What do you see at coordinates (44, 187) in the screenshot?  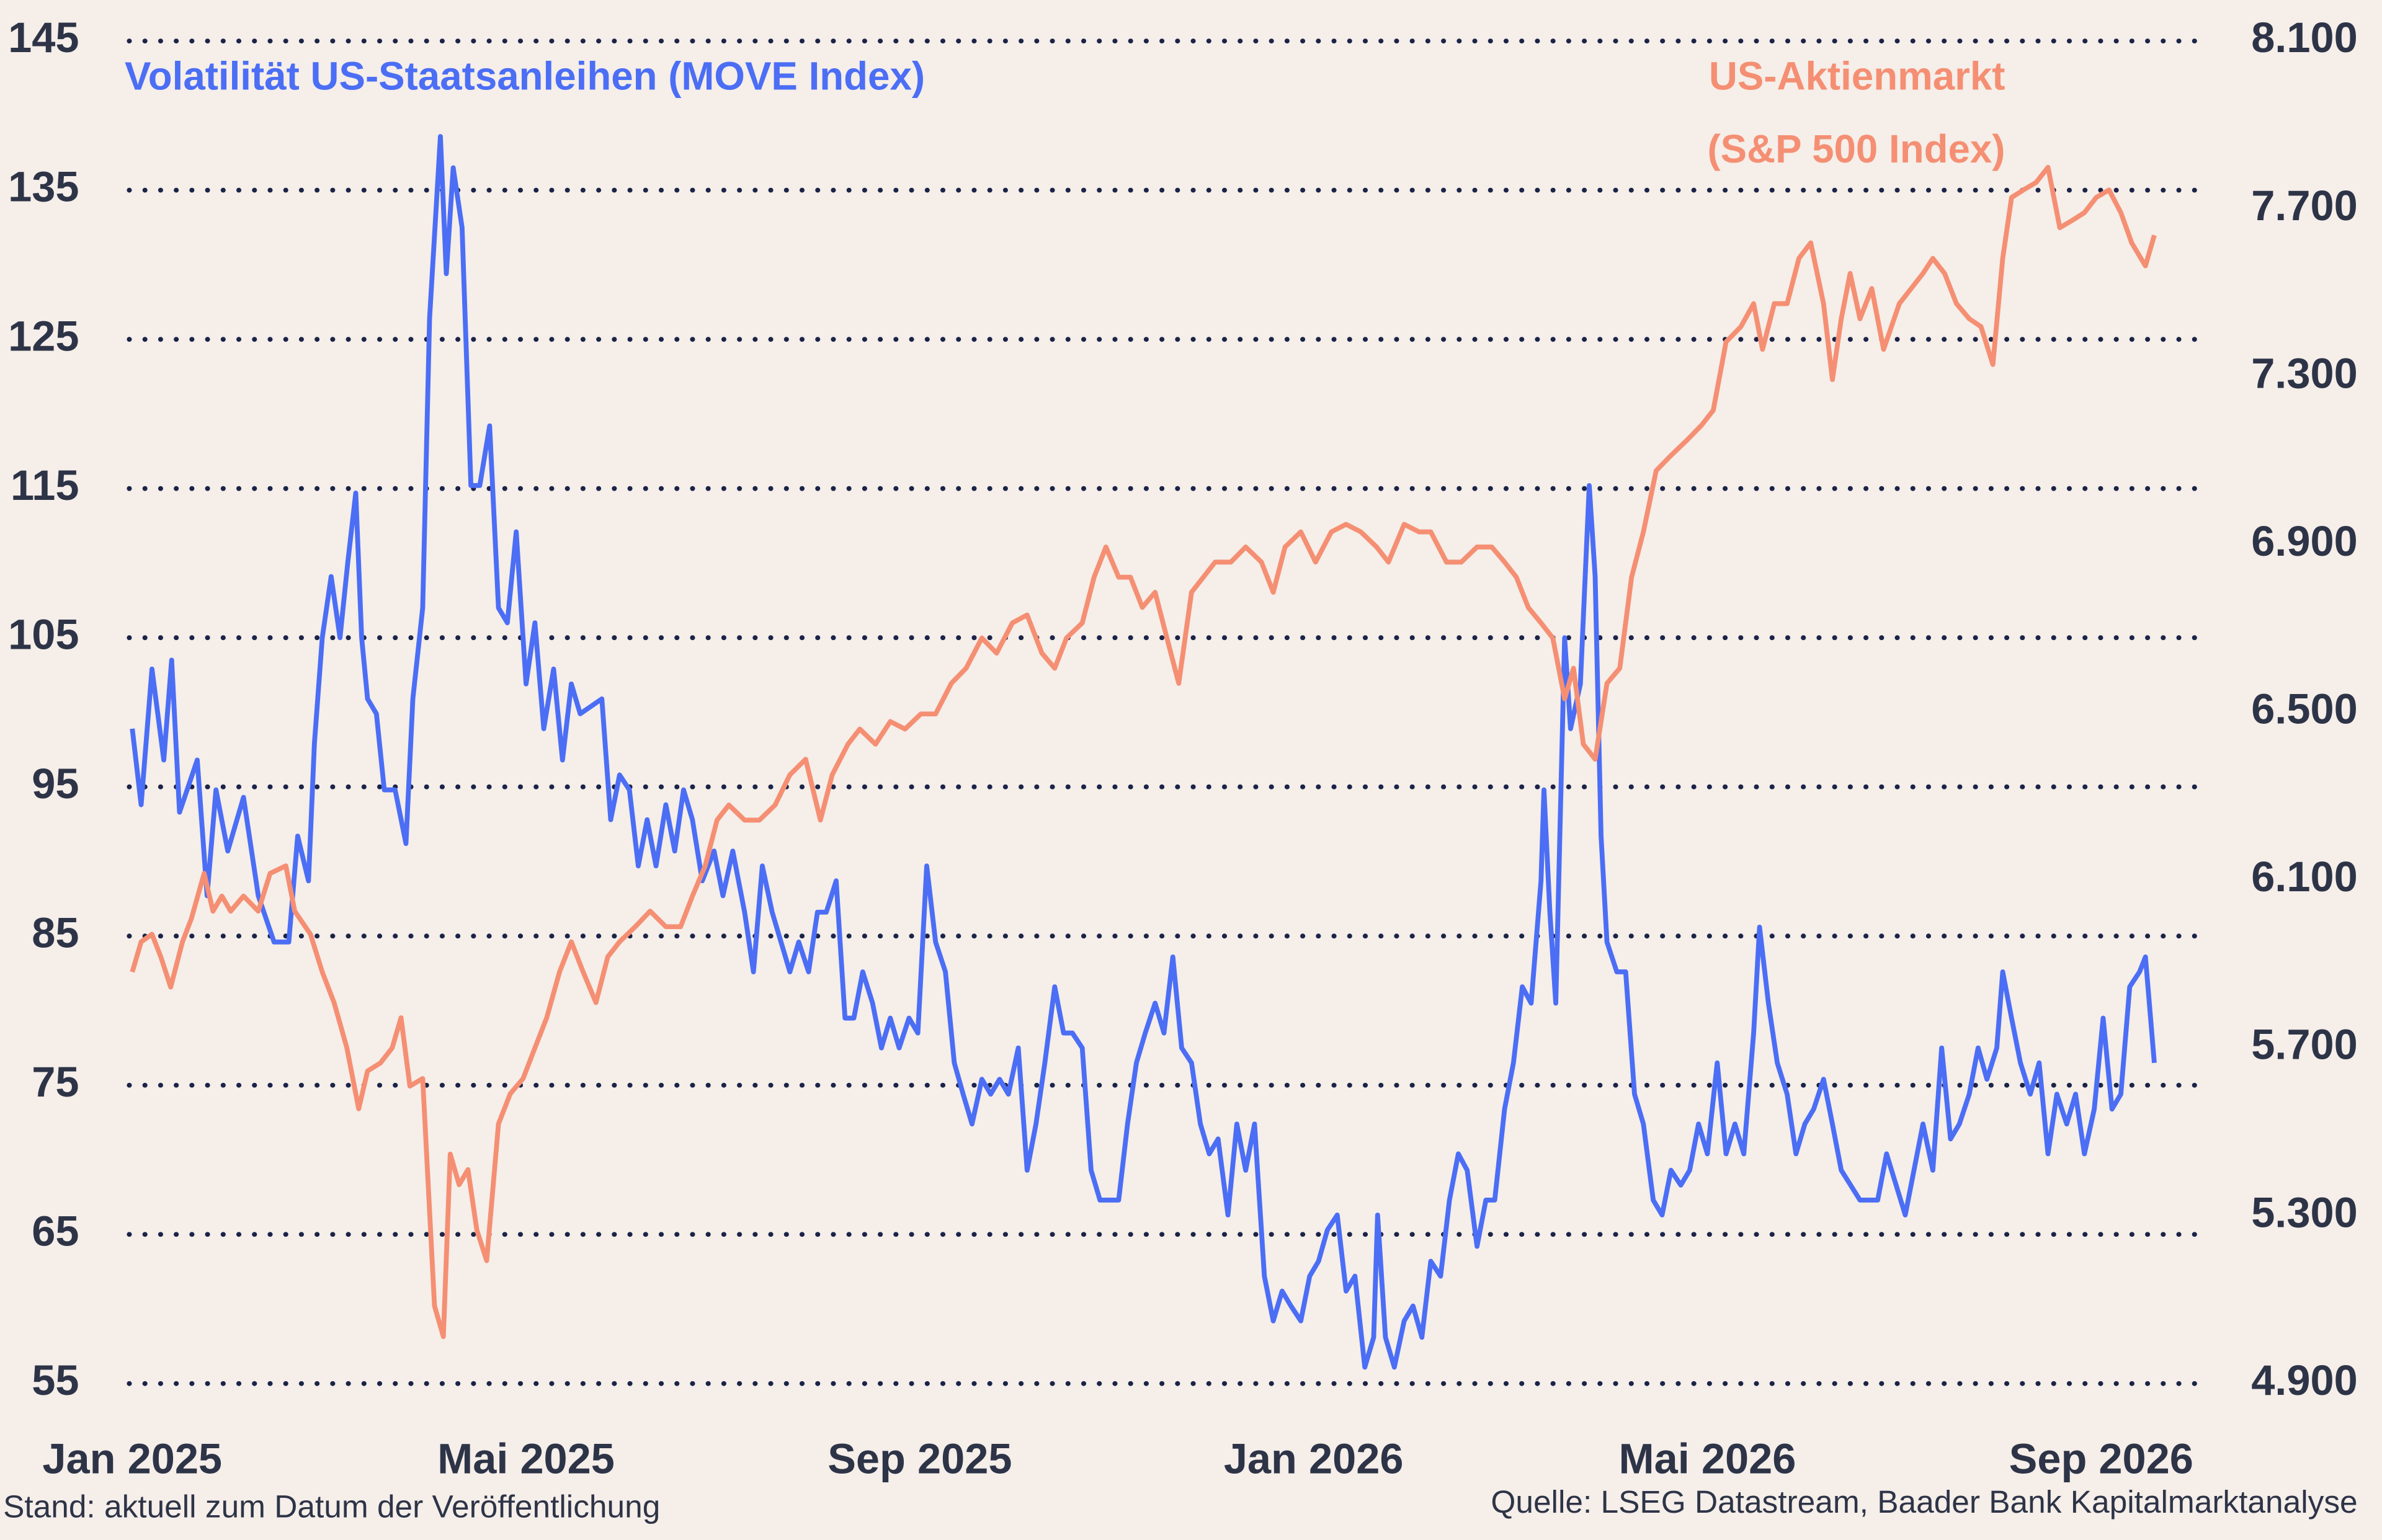 I see `y-tick-label: 135` at bounding box center [44, 187].